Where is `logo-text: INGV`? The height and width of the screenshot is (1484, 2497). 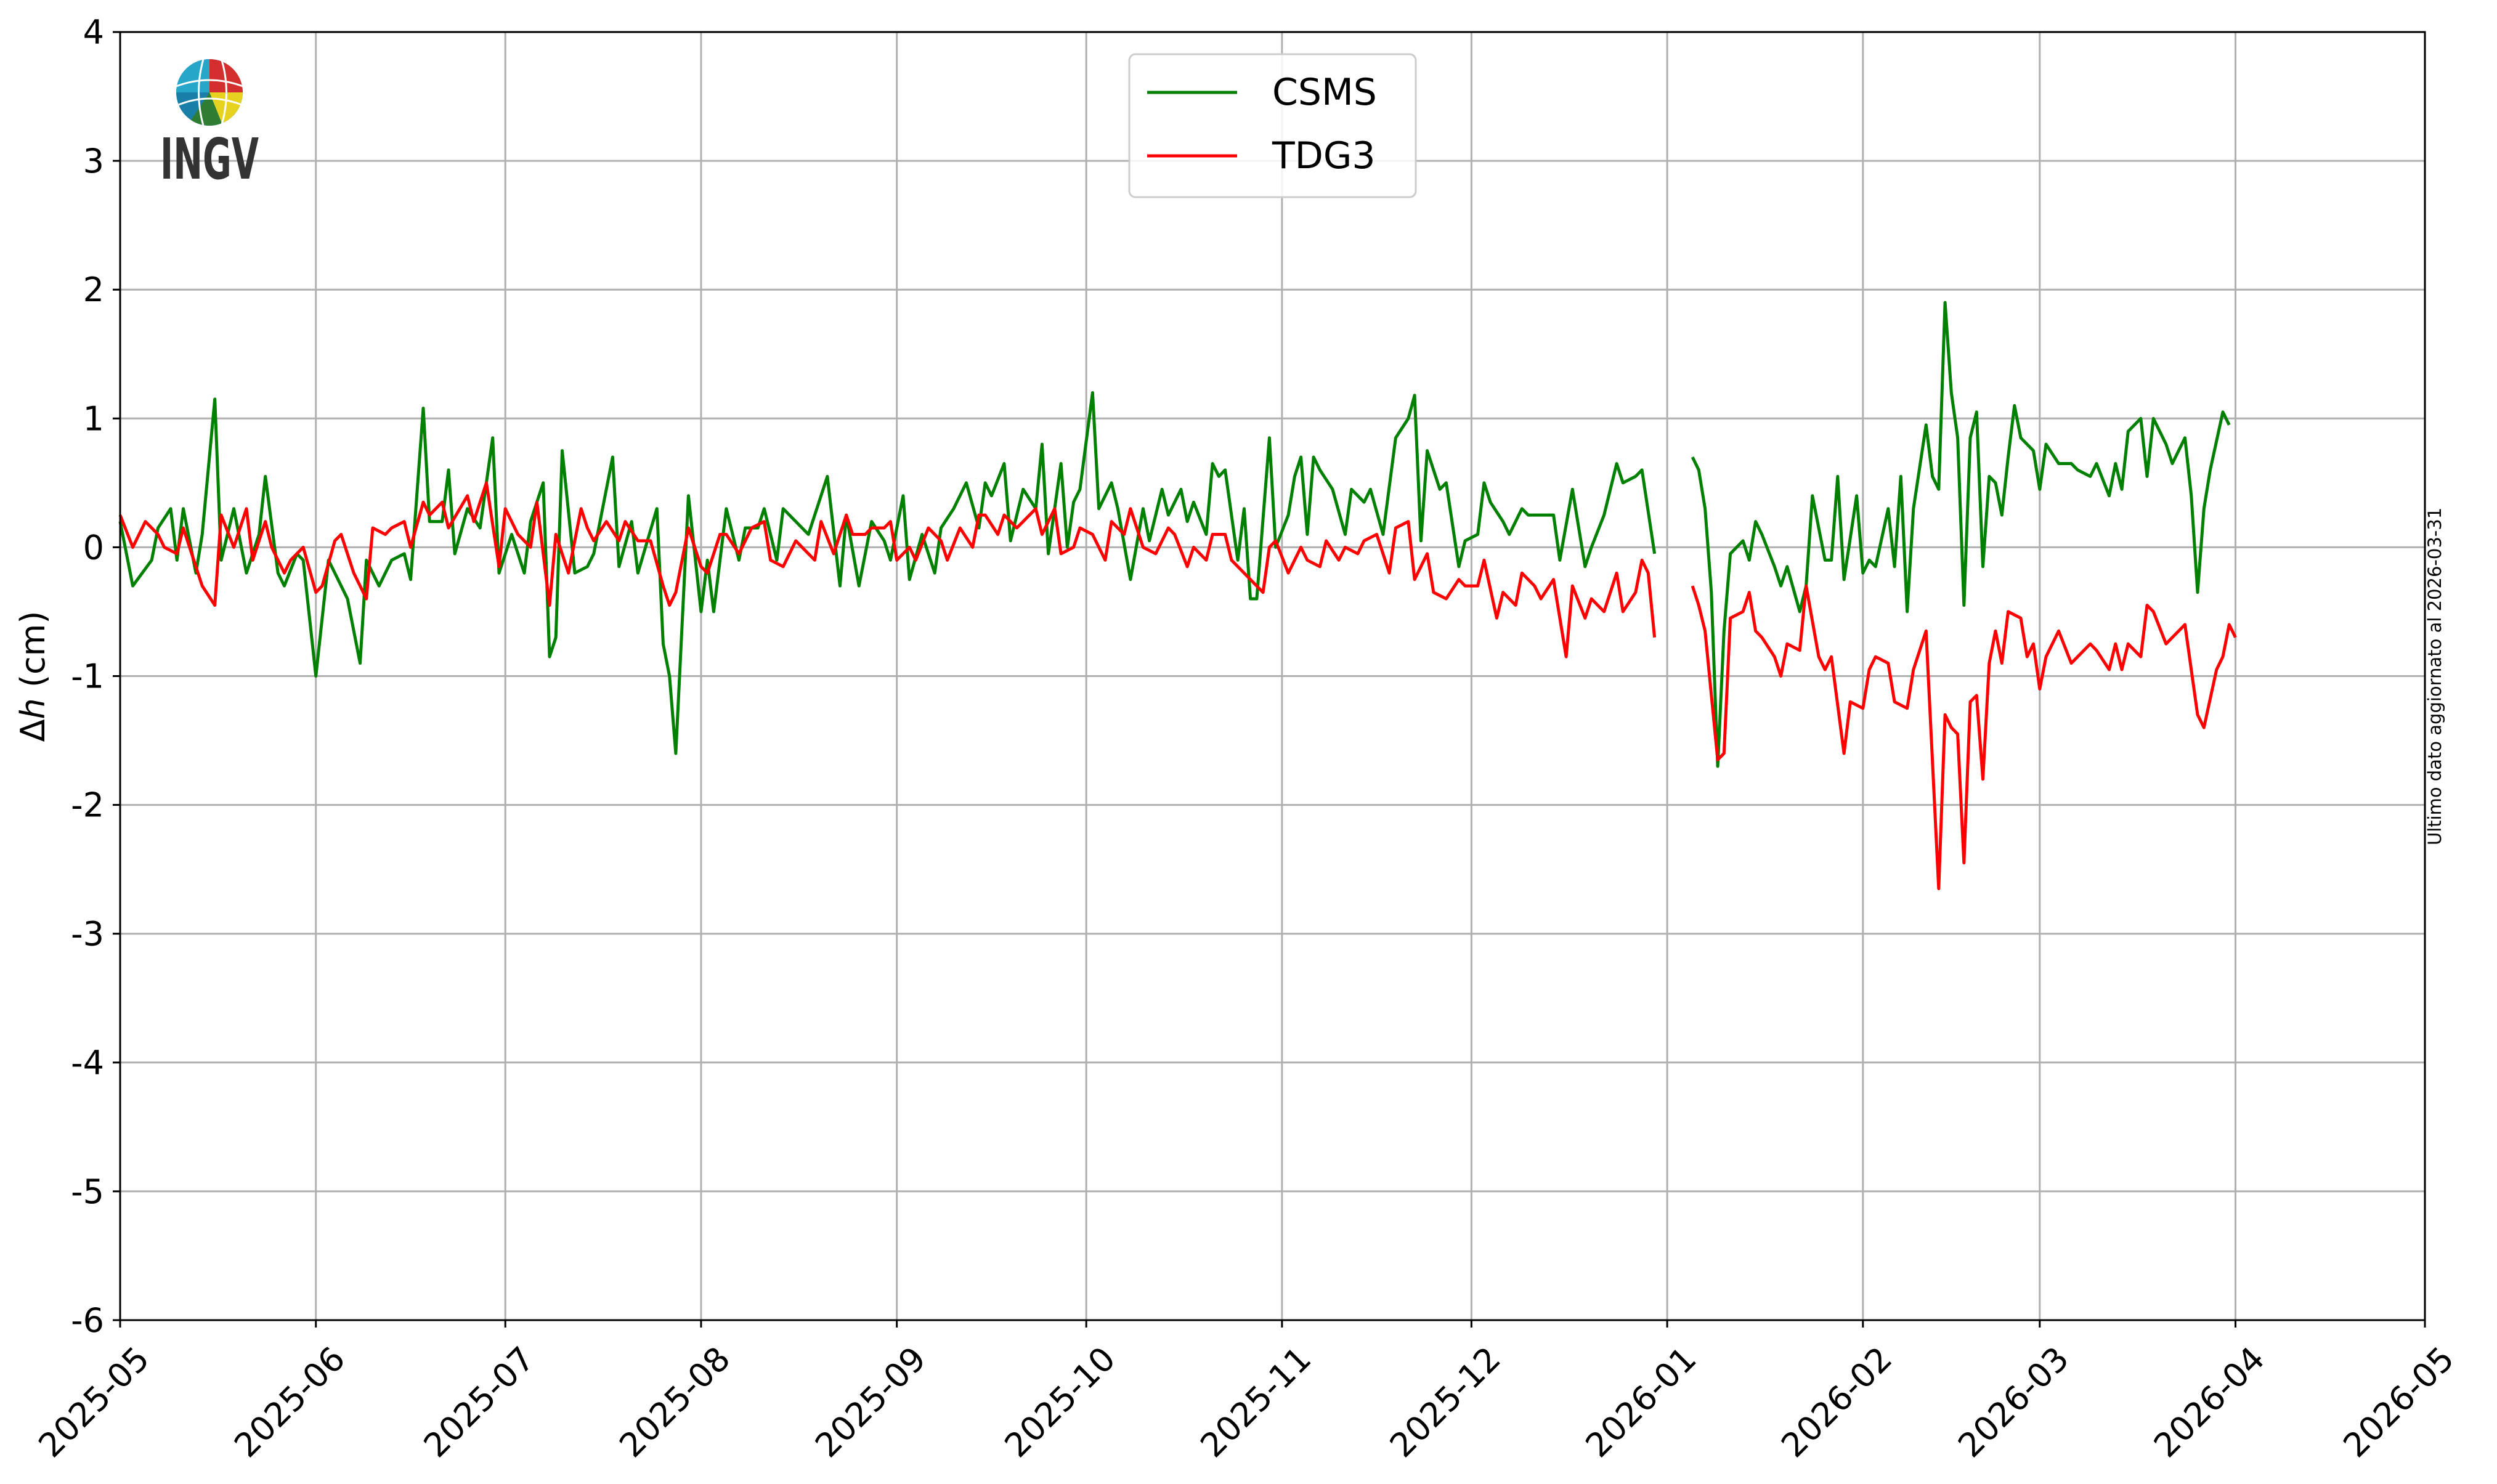
logo-text: INGV is located at coordinates (209, 159).